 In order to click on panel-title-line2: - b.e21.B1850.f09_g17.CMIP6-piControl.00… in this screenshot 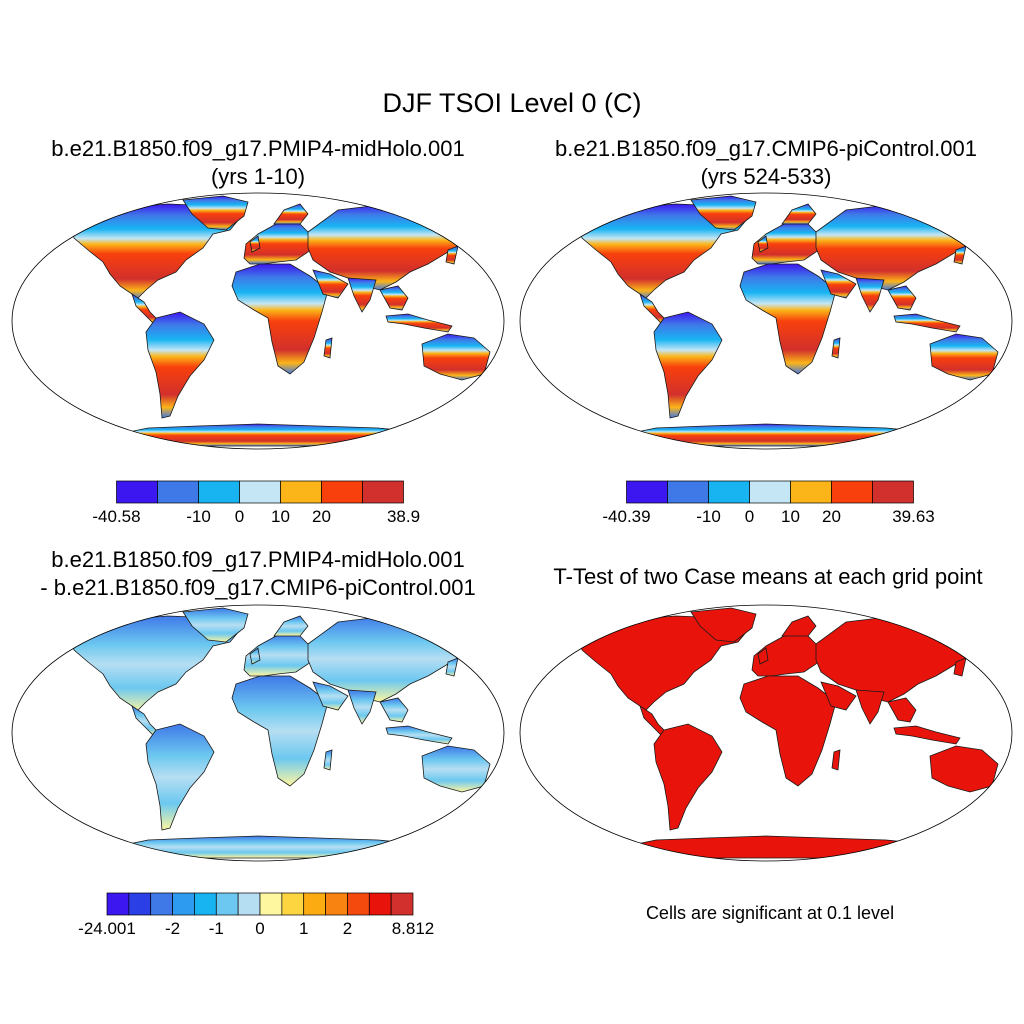, I will do `click(258, 587)`.